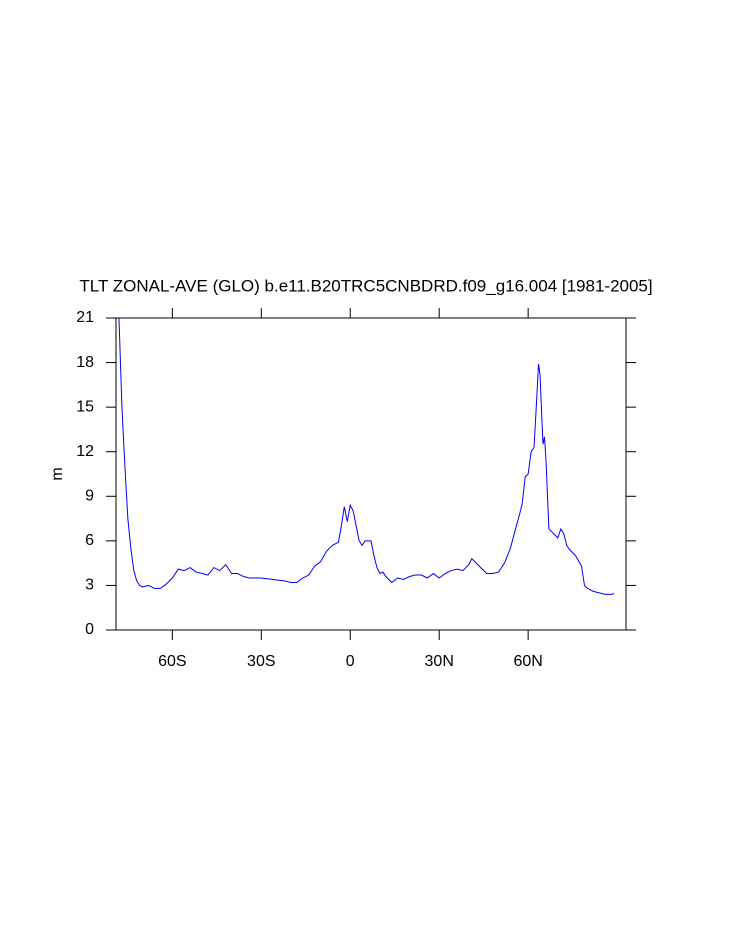 The height and width of the screenshot is (945, 733). Describe the element at coordinates (350, 661) in the screenshot. I see `x-tick-label: 0` at that location.